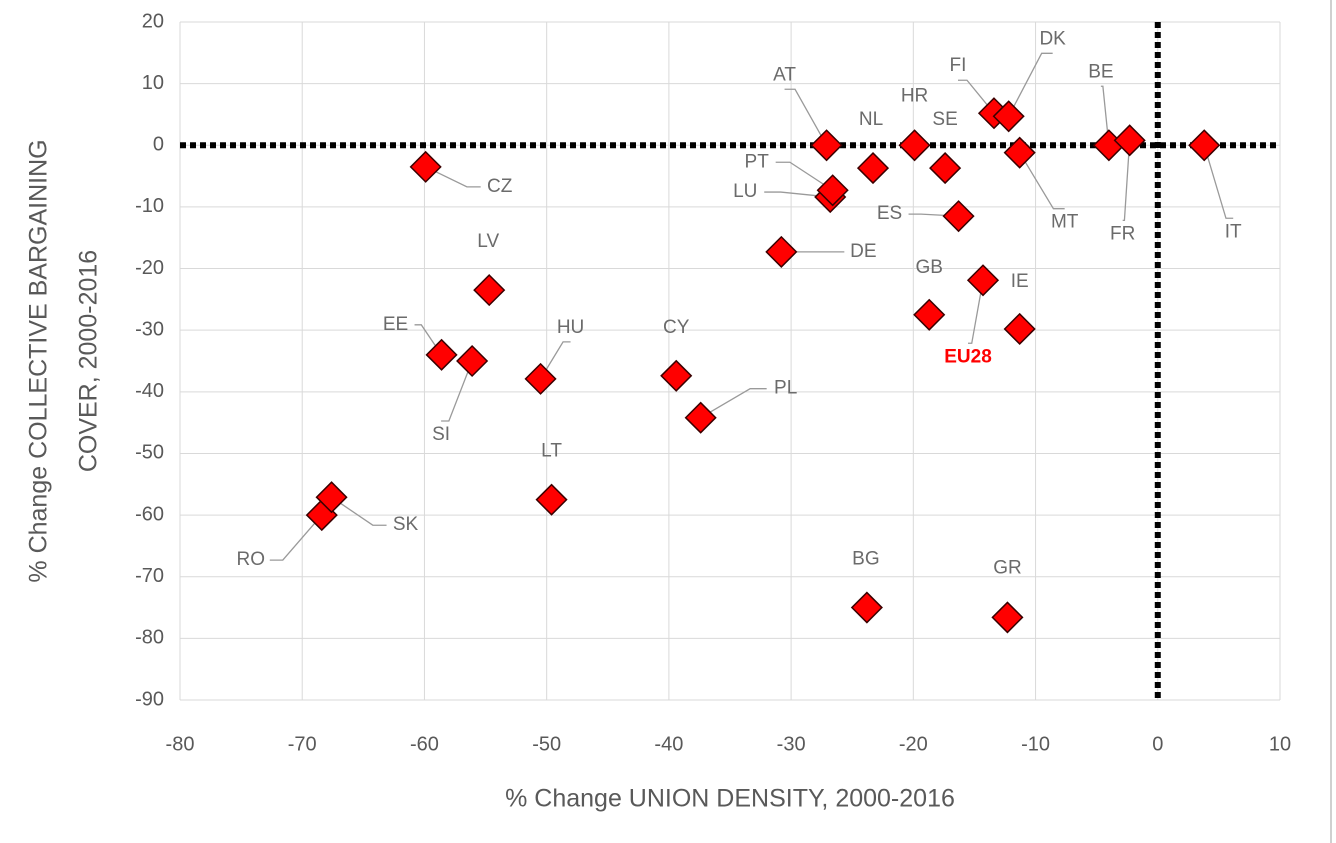  I want to click on y-tick-label: -40, so click(149, 391).